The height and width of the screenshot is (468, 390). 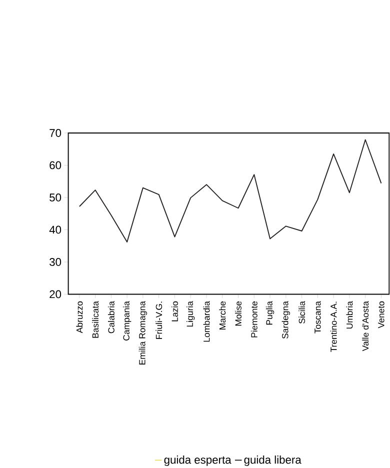 I want to click on legend-label: guida libera, so click(x=273, y=461).